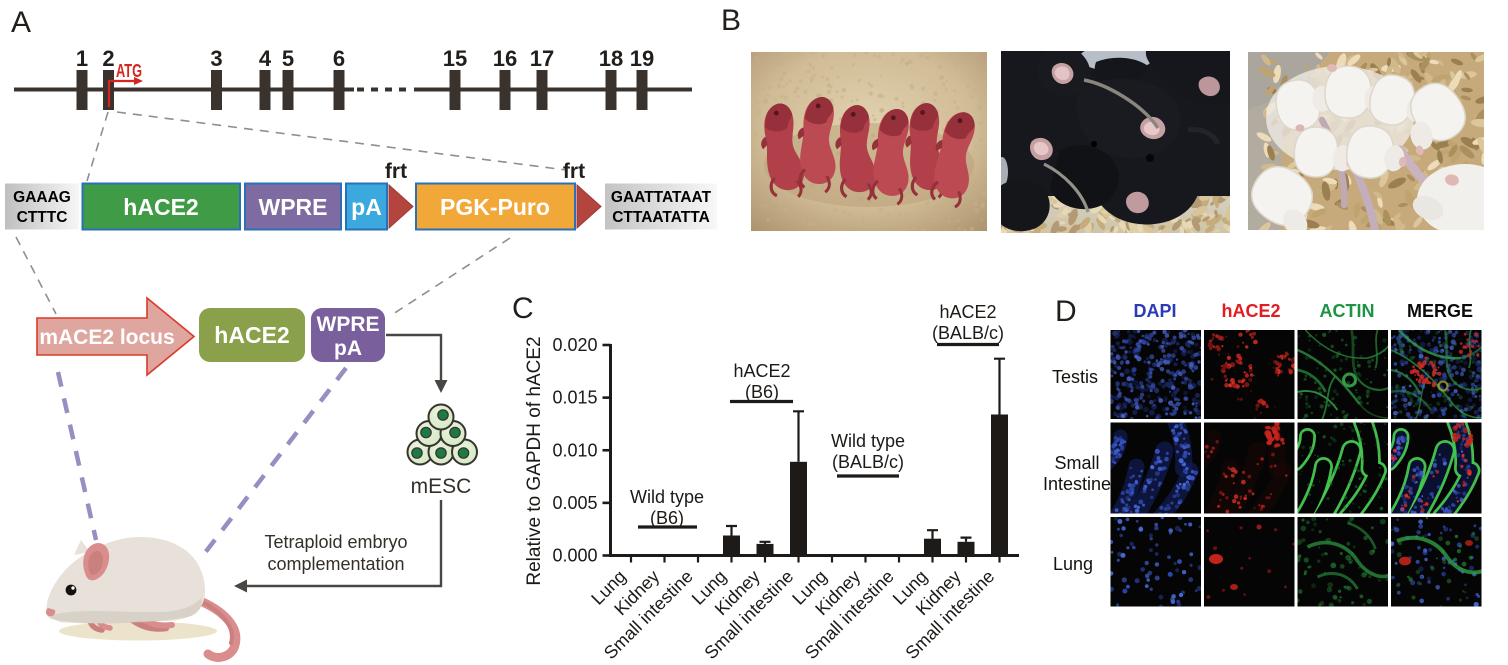  I want to click on svg-text: mESC, so click(441, 486).